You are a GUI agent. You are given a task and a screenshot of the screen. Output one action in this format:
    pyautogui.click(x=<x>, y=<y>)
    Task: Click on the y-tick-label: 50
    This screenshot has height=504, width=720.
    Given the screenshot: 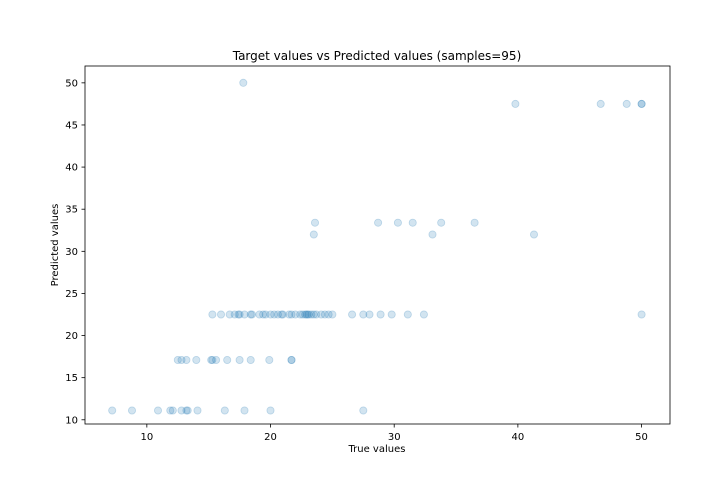 What is the action you would take?
    pyautogui.click(x=71, y=83)
    